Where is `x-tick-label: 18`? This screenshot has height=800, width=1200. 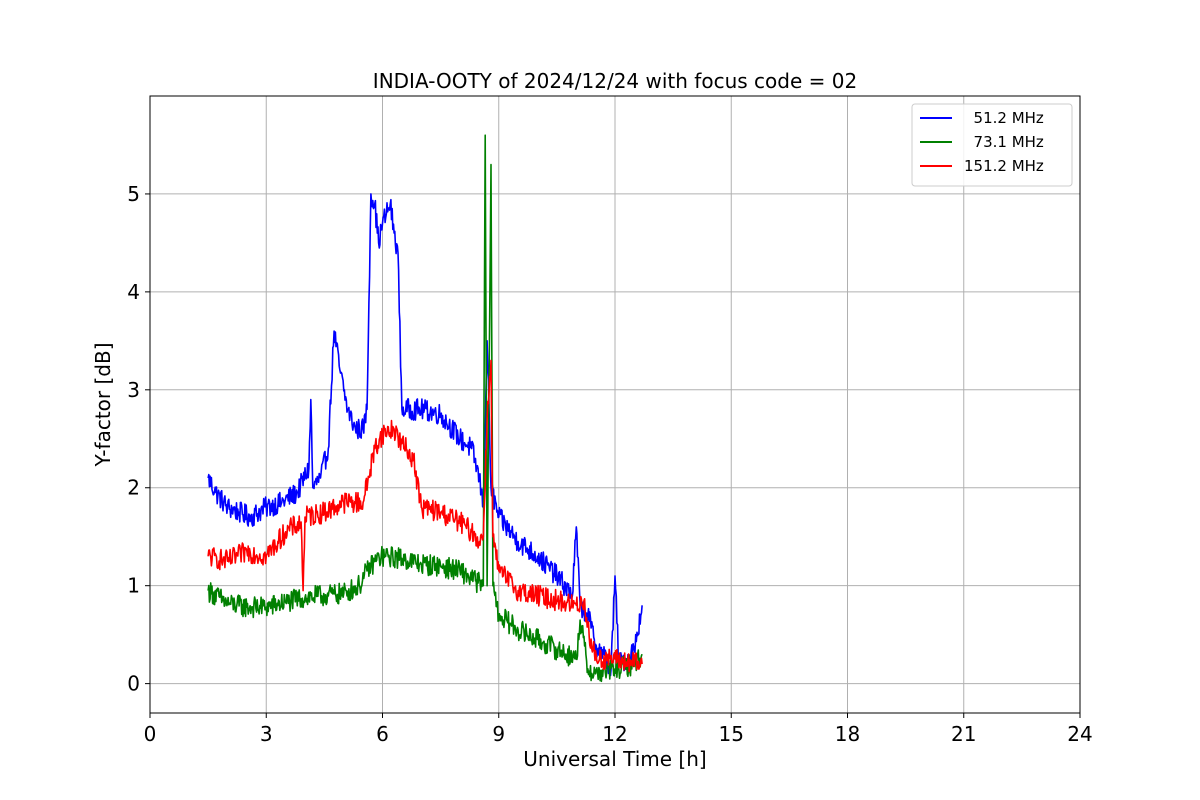 x-tick-label: 18 is located at coordinates (847, 734).